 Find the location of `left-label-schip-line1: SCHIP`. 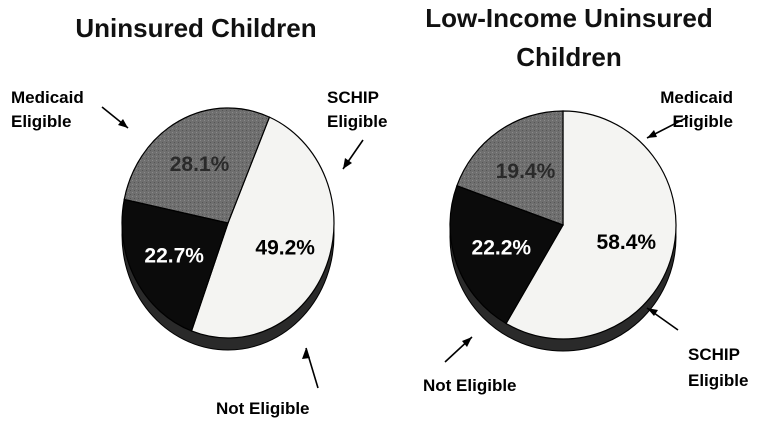

left-label-schip-line1: SCHIP is located at coordinates (353, 97).